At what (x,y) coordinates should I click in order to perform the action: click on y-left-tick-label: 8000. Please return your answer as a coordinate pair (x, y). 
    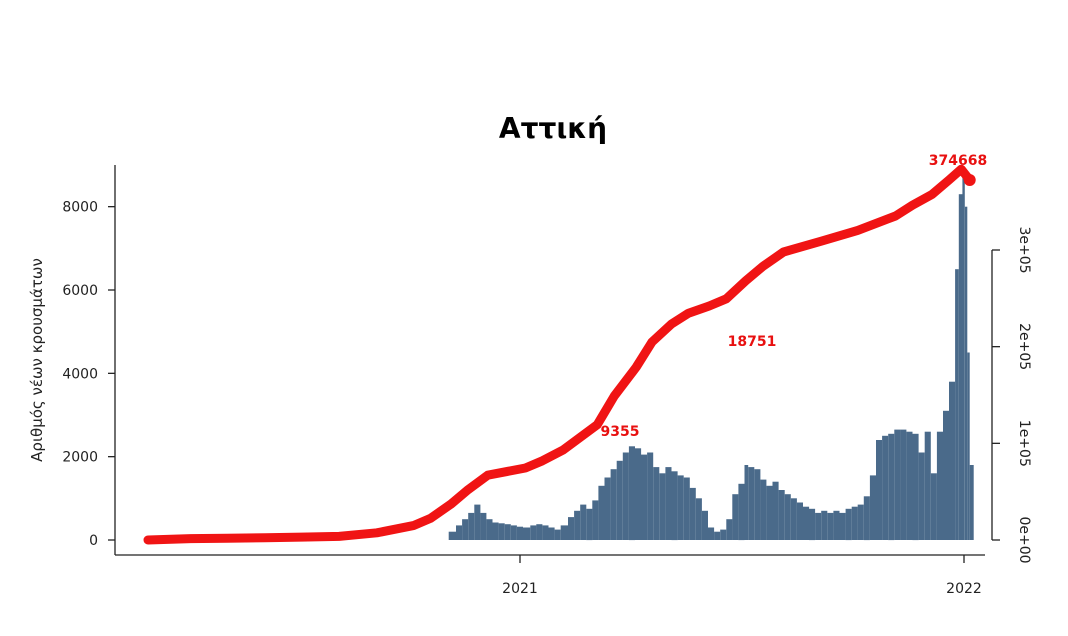
    Looking at the image, I should click on (80, 208).